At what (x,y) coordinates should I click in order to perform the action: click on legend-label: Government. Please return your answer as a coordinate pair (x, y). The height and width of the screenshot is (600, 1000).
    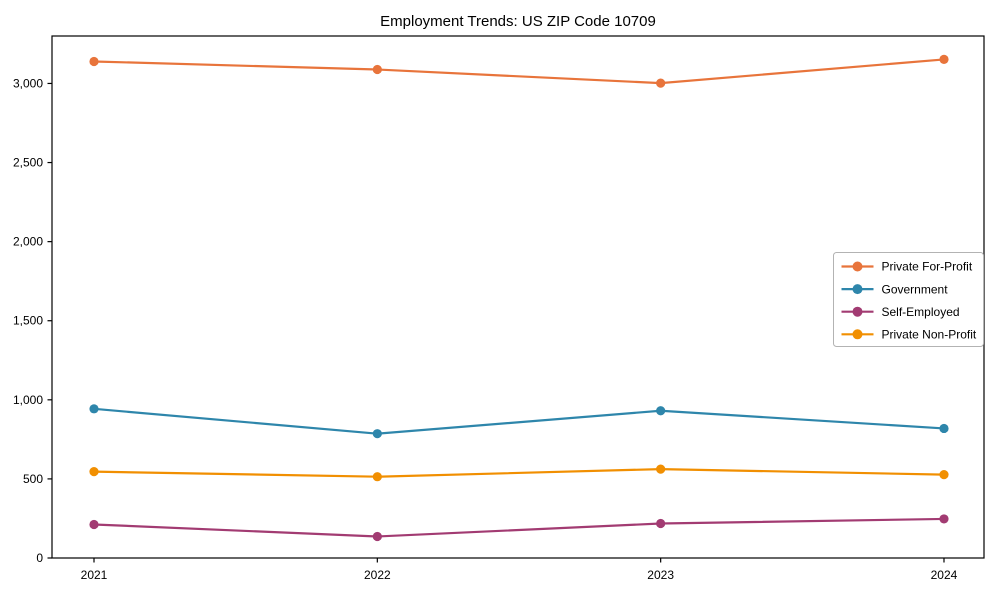
    Looking at the image, I should click on (915, 289).